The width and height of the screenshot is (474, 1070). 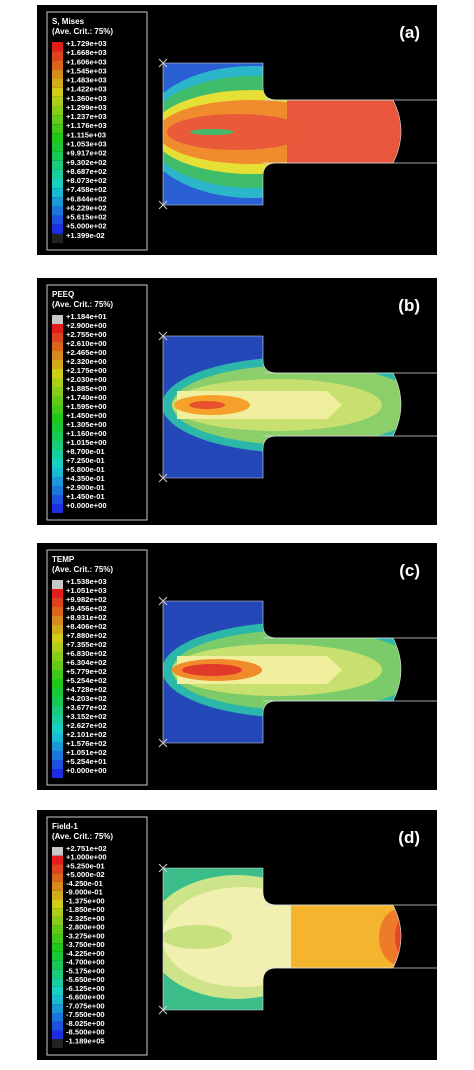 I want to click on panel-label: (a), so click(x=409, y=32).